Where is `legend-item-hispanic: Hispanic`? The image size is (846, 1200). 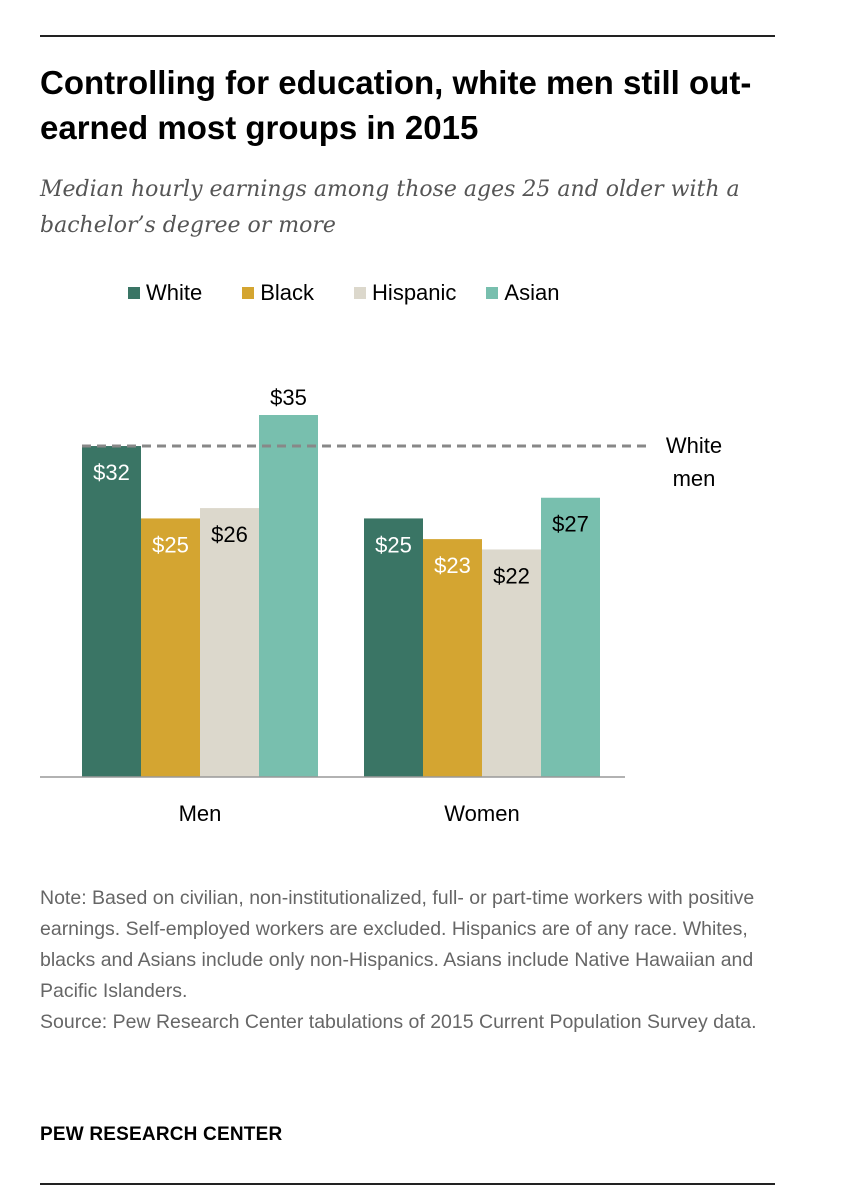
legend-item-hispanic: Hispanic is located at coordinates (405, 293).